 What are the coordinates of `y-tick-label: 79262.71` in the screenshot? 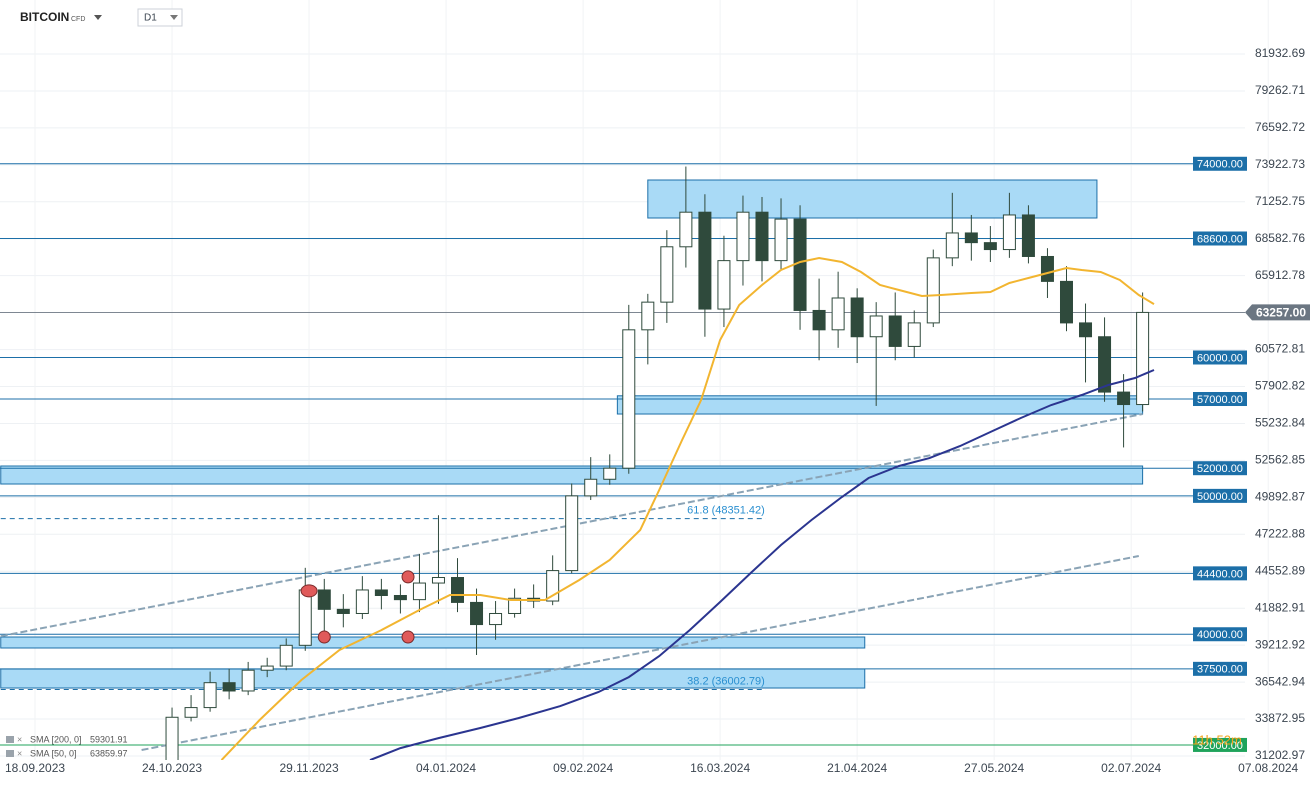 It's located at (1280, 90).